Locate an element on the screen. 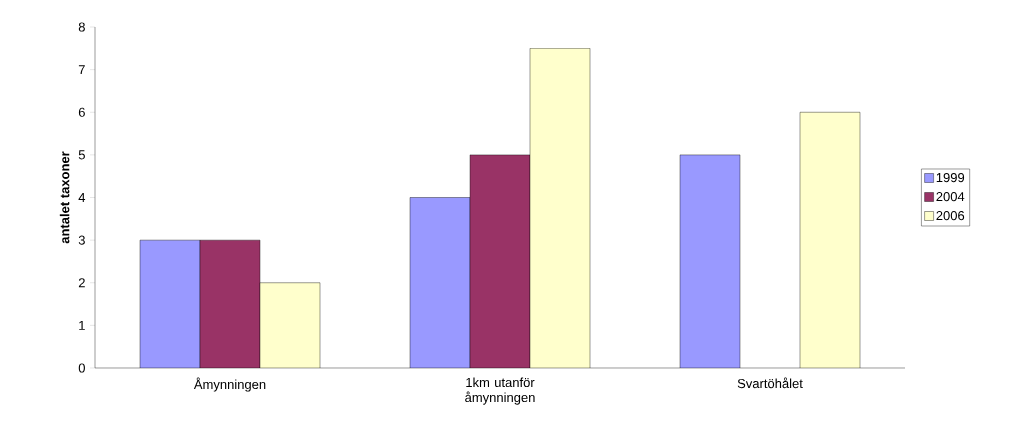 This screenshot has height=446, width=1022. x-tick-label: Åmynningen is located at coordinates (229, 384).